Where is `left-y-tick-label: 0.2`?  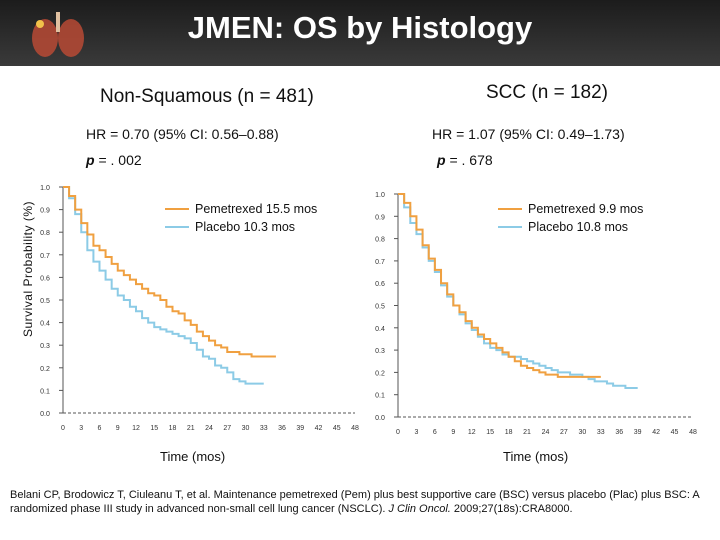
left-y-tick-label: 0.2 is located at coordinates (45, 369).